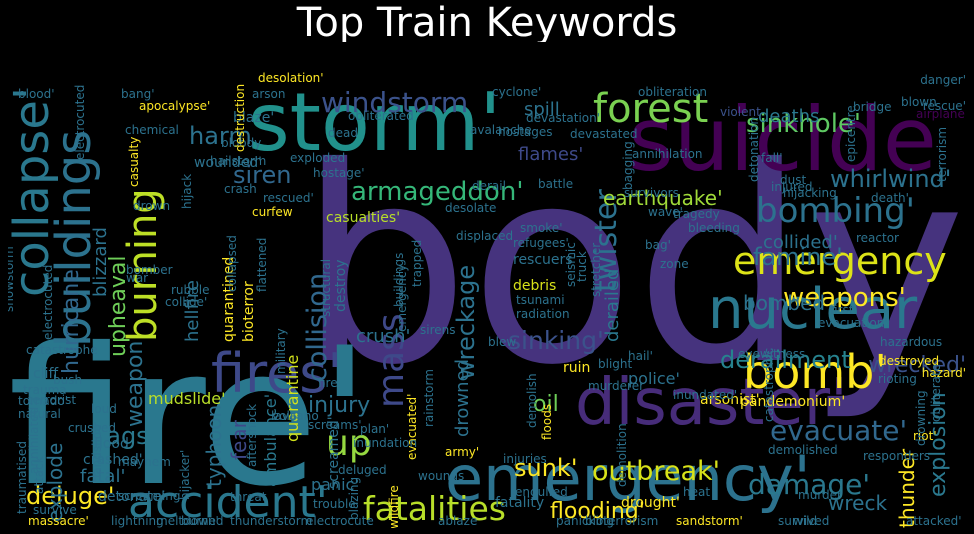 Image resolution: width=974 pixels, height=534 pixels. What do you see at coordinates (792, 187) in the screenshot?
I see `word-101: injured` at bounding box center [792, 187].